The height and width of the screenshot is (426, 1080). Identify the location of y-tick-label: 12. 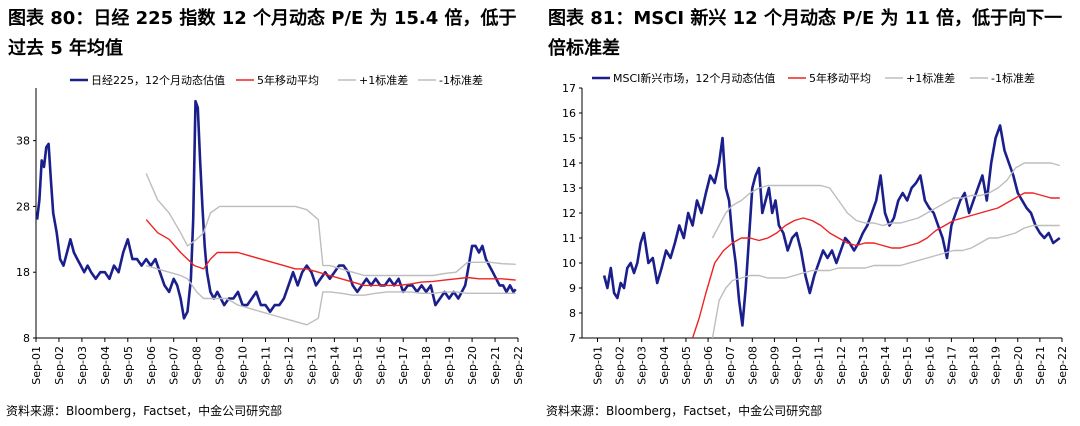
(569, 213).